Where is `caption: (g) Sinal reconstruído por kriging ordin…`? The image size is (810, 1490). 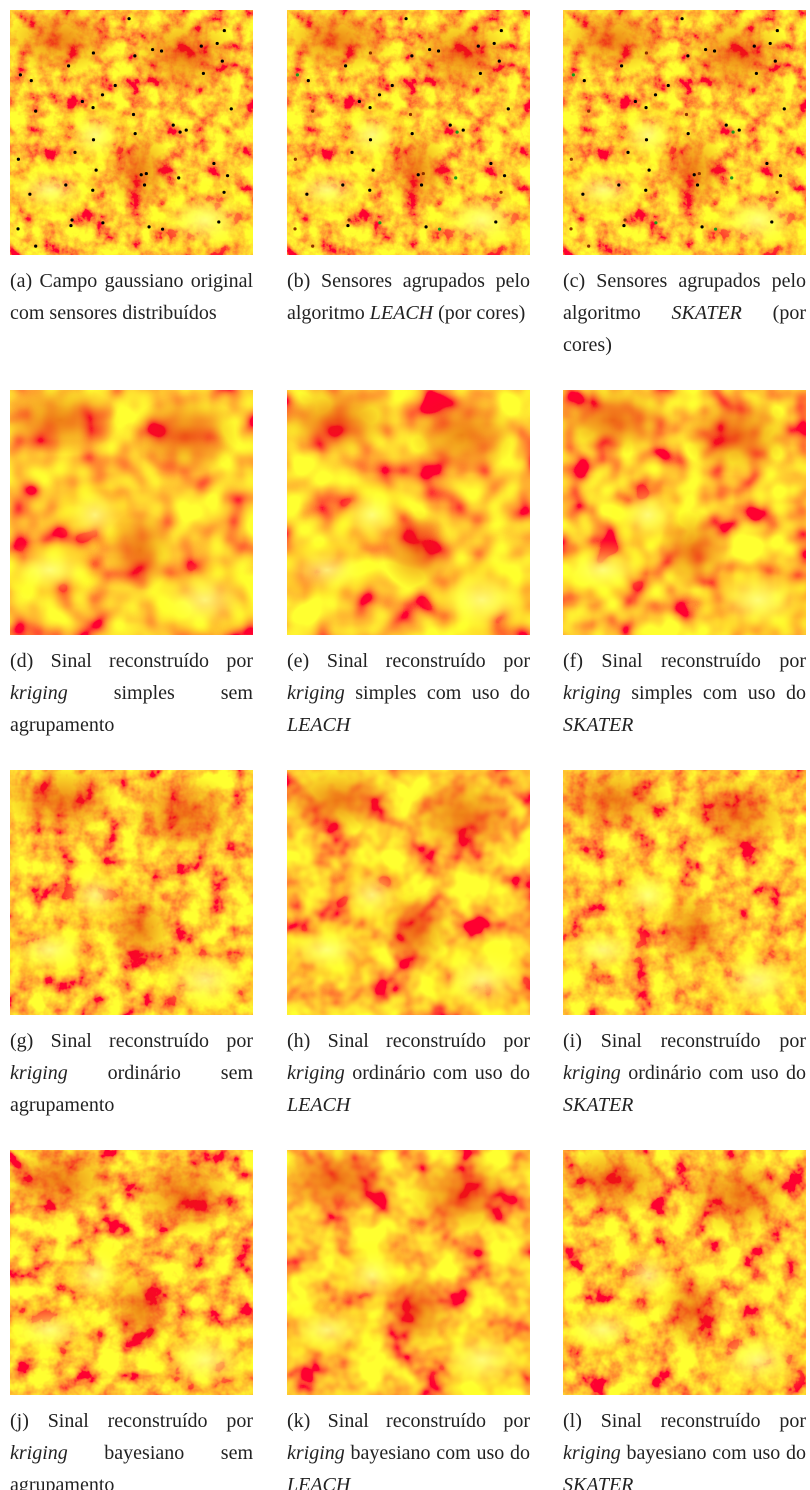
caption: (g) Sinal reconstruído por kriging ordin… is located at coordinates (131, 1073).